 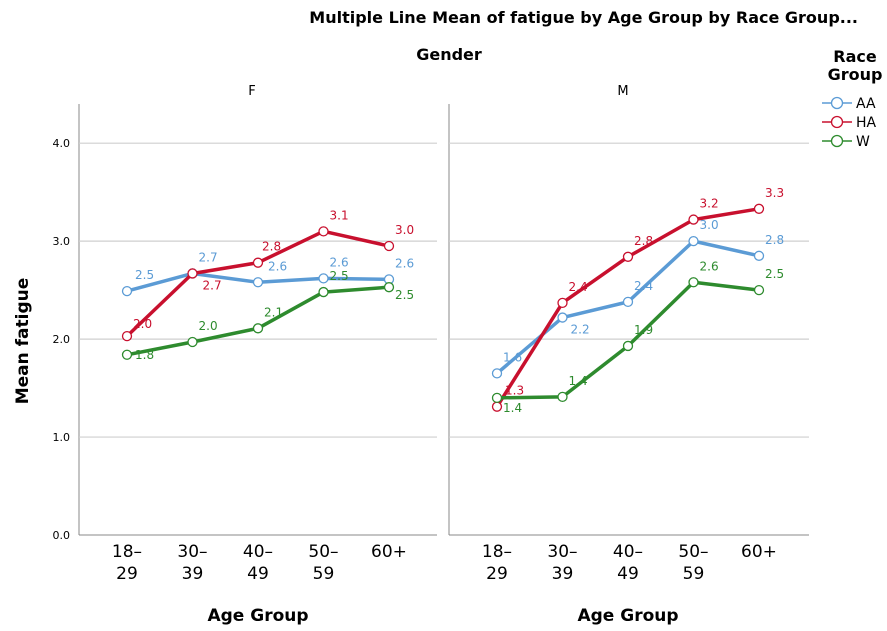 I want to click on y-tick-label: 1.0, so click(x=62, y=437).